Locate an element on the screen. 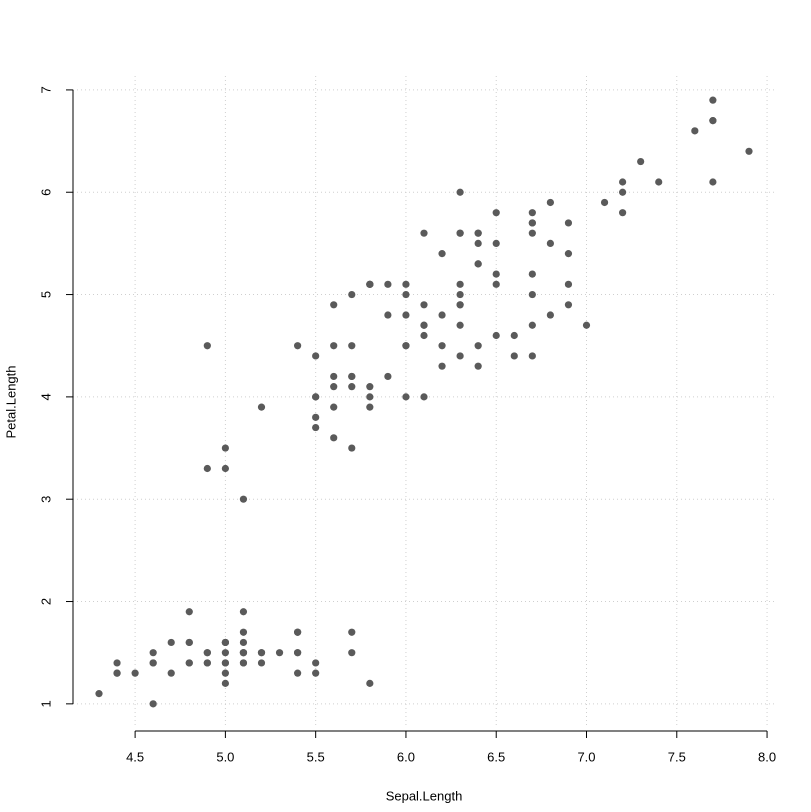 The height and width of the screenshot is (812, 811). y-tick-label: 5 is located at coordinates (45, 294).